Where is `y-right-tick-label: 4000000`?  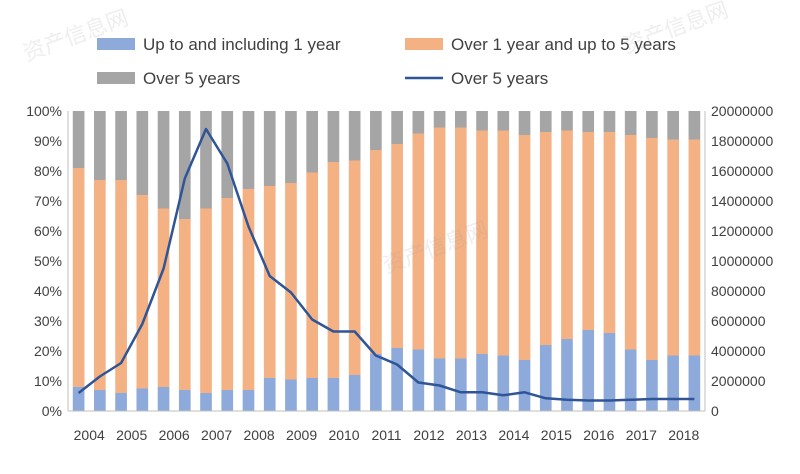 y-right-tick-label: 4000000 is located at coordinates (738, 351).